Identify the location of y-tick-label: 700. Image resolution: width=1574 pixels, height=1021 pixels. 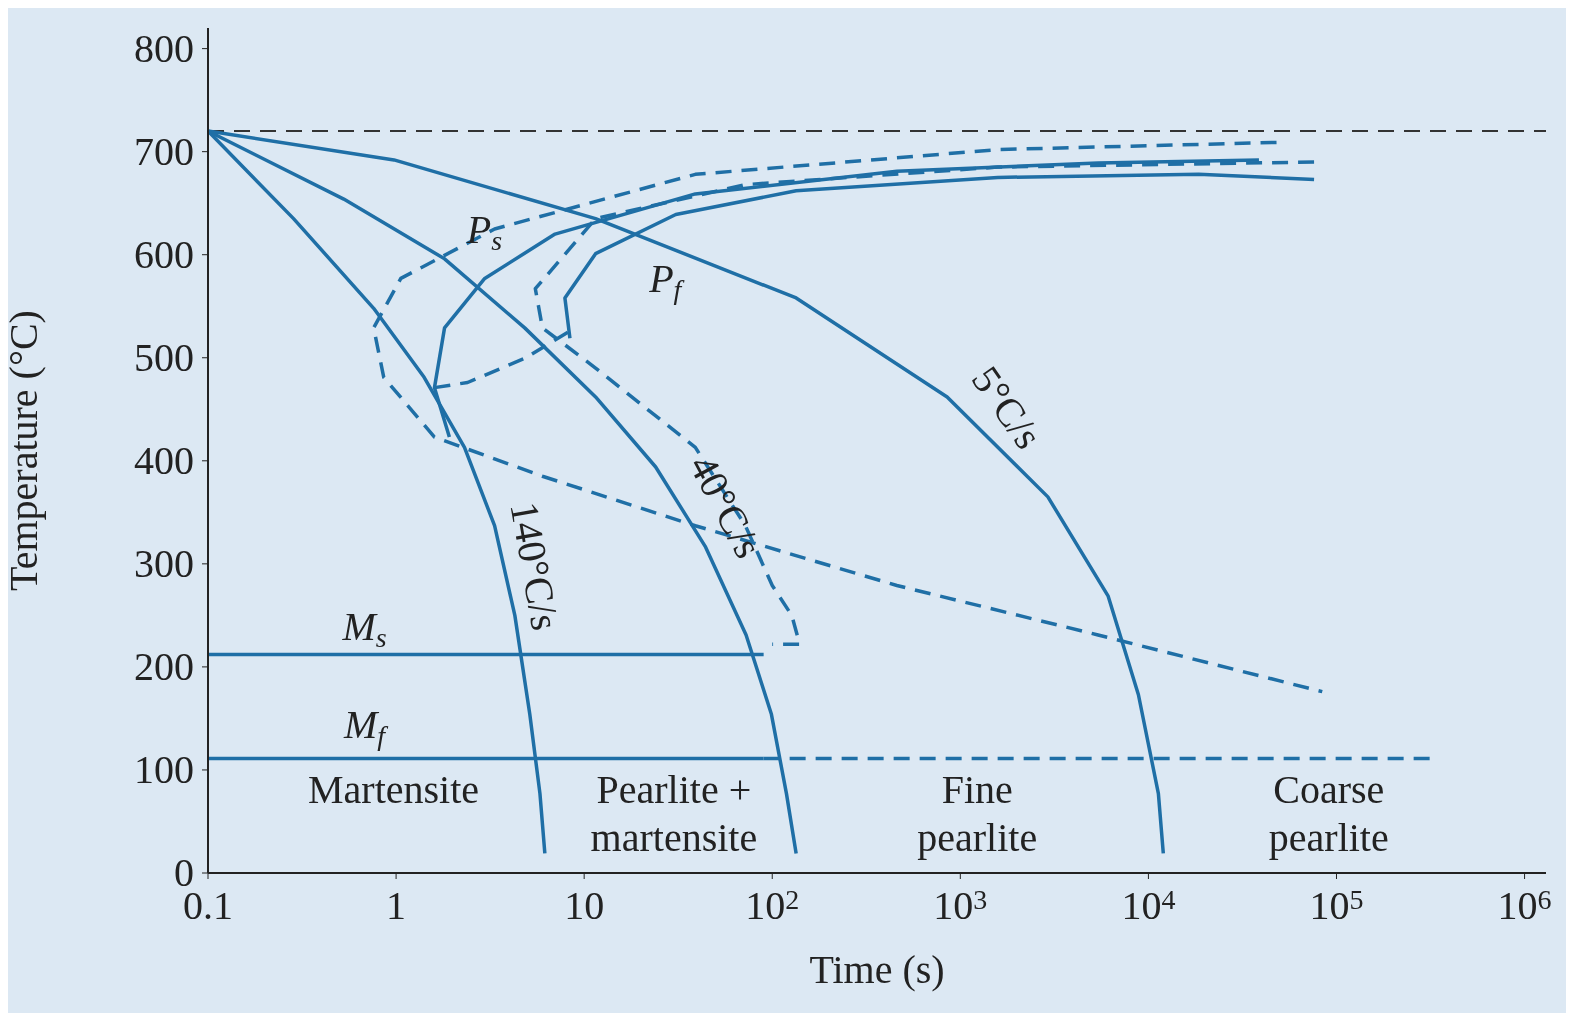
(164, 151).